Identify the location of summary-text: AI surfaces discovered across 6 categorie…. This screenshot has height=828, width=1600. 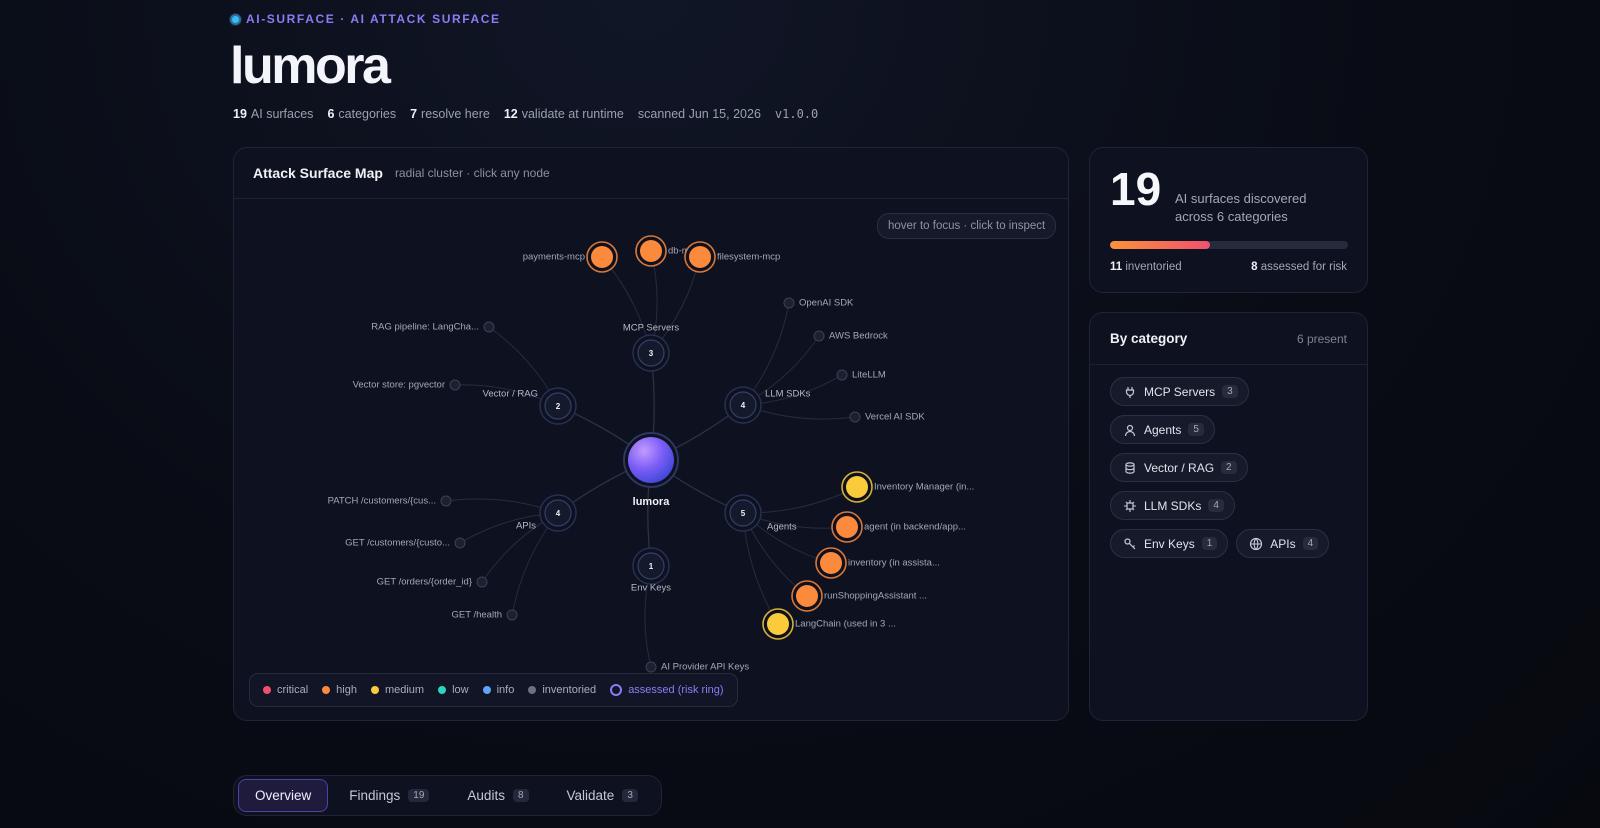
(1241, 208).